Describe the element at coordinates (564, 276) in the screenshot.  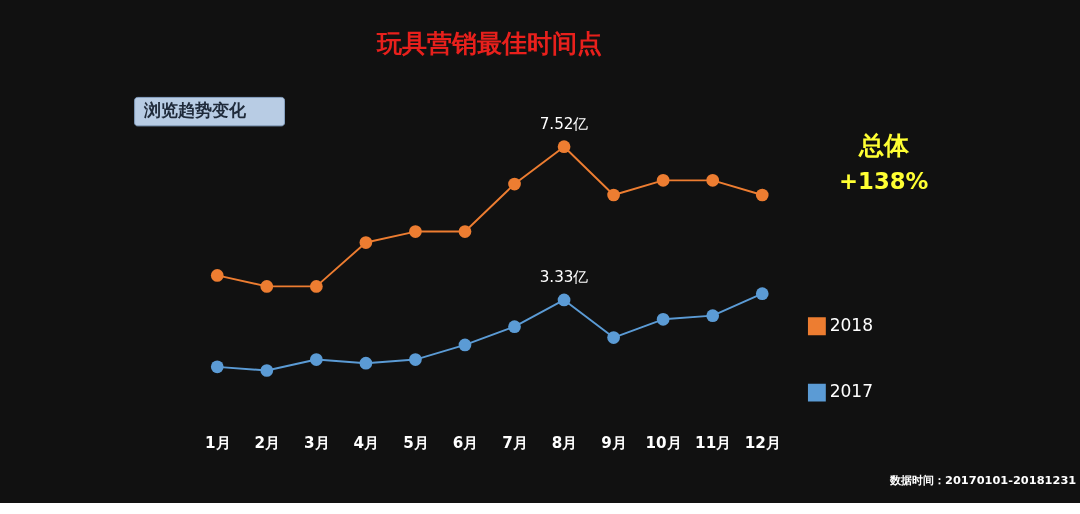
I see `data-label: 3.33亿` at that location.